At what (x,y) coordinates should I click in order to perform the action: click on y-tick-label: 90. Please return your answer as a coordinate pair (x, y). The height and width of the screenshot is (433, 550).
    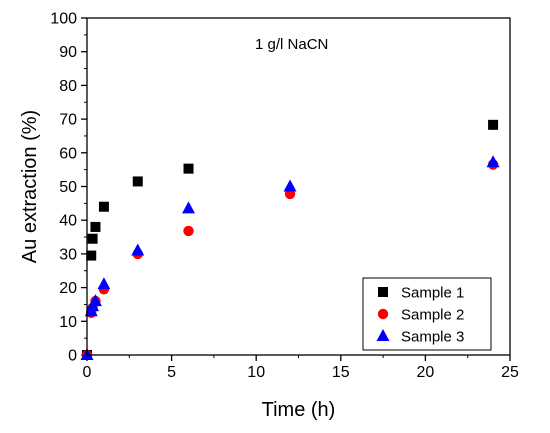
    Looking at the image, I should click on (68, 52).